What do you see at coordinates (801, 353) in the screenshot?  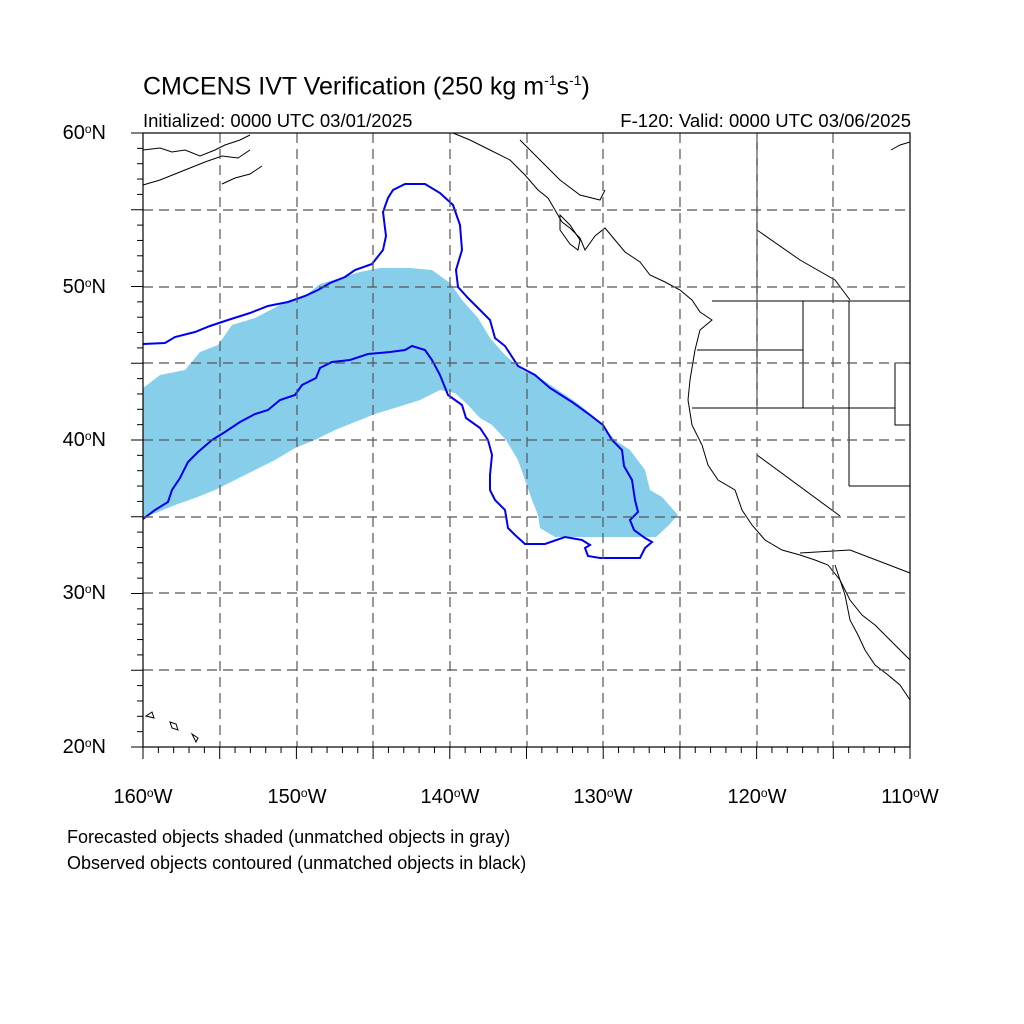 I see `state-borders` at bounding box center [801, 353].